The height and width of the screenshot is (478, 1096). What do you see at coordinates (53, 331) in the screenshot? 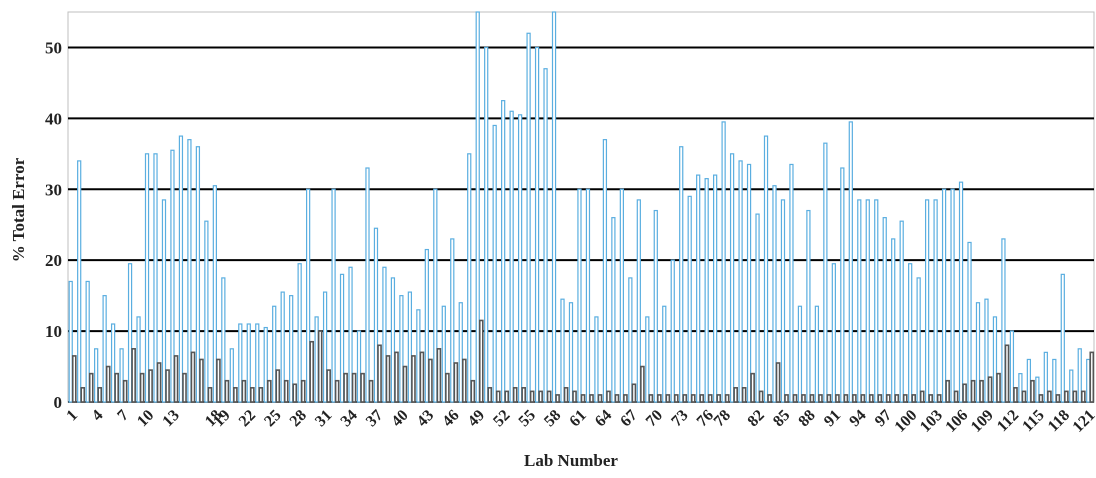
I see `y-tick-label: 10` at bounding box center [53, 331].